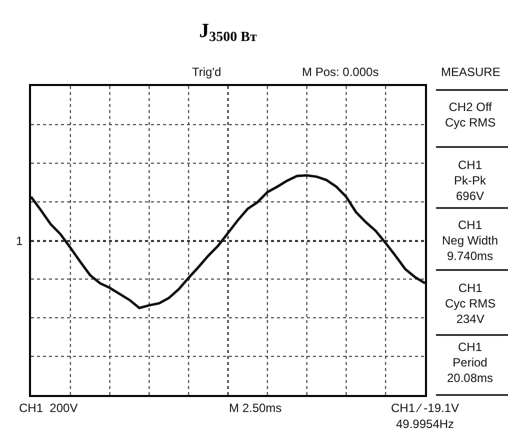  I want to click on text: CH1 Neg Width 9.740ms, so click(470, 241).